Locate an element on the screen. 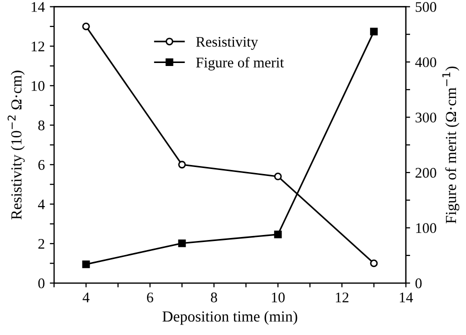  x-tick-label: 14 is located at coordinates (406, 297).